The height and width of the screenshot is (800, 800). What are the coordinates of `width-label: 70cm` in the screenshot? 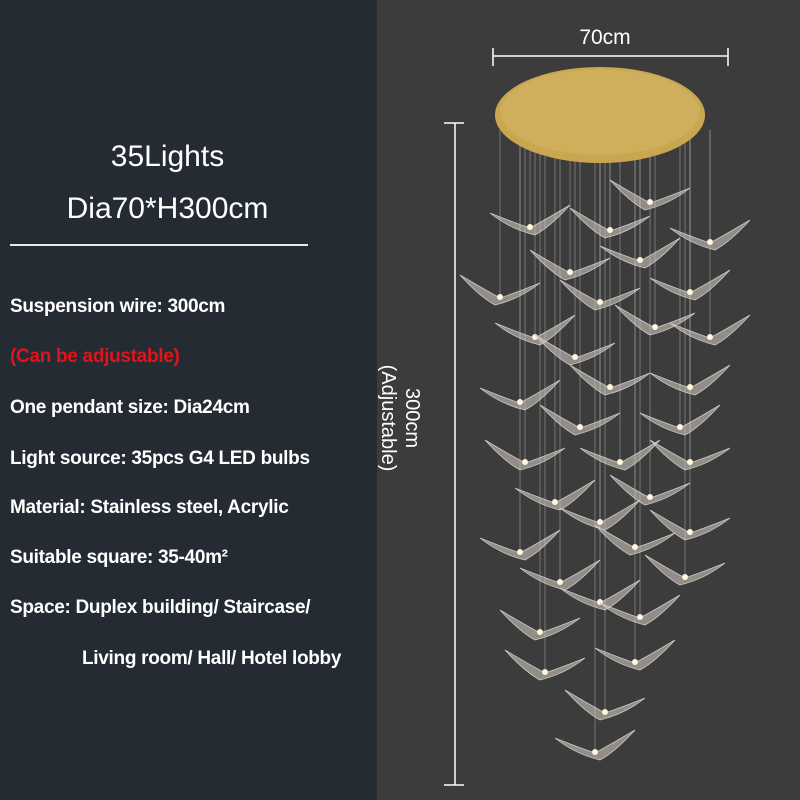 It's located at (605, 37).